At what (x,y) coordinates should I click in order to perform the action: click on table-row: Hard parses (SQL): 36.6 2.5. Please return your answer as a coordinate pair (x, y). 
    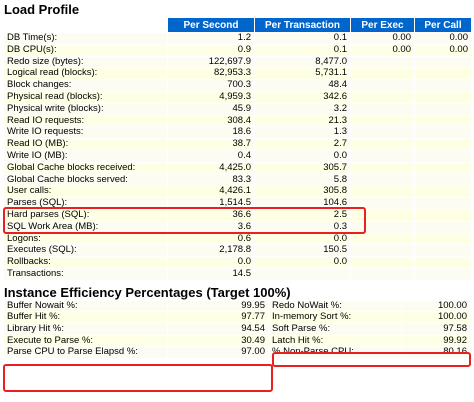
    Looking at the image, I should click on (237, 215).